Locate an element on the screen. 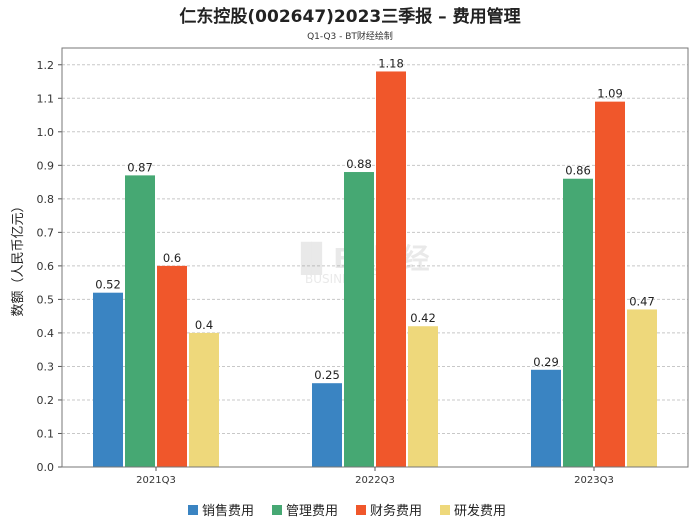  legend: 销售费用 管理费用 财务费用 研发费用 is located at coordinates (347, 511).